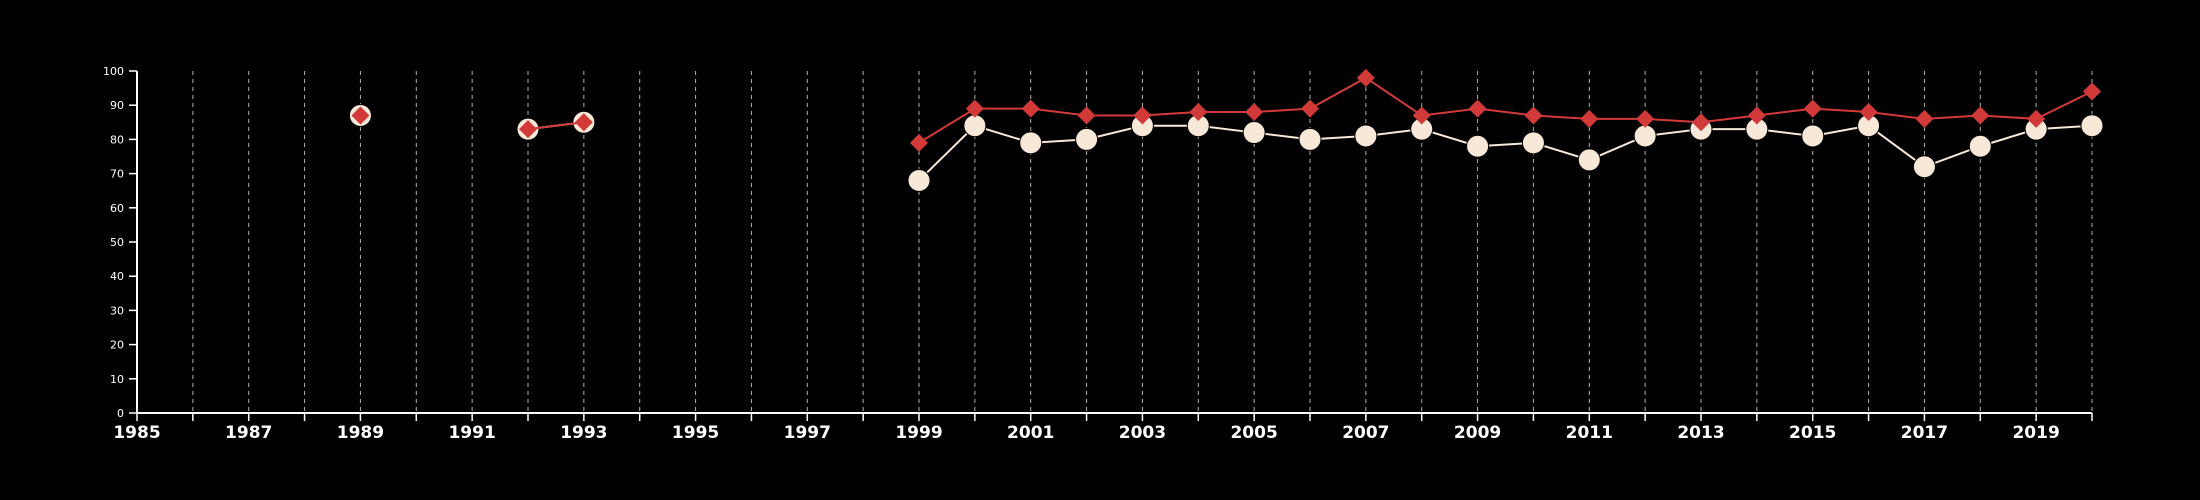 The image size is (2200, 500). I want to click on y-tick-20: 20, so click(123, 345).